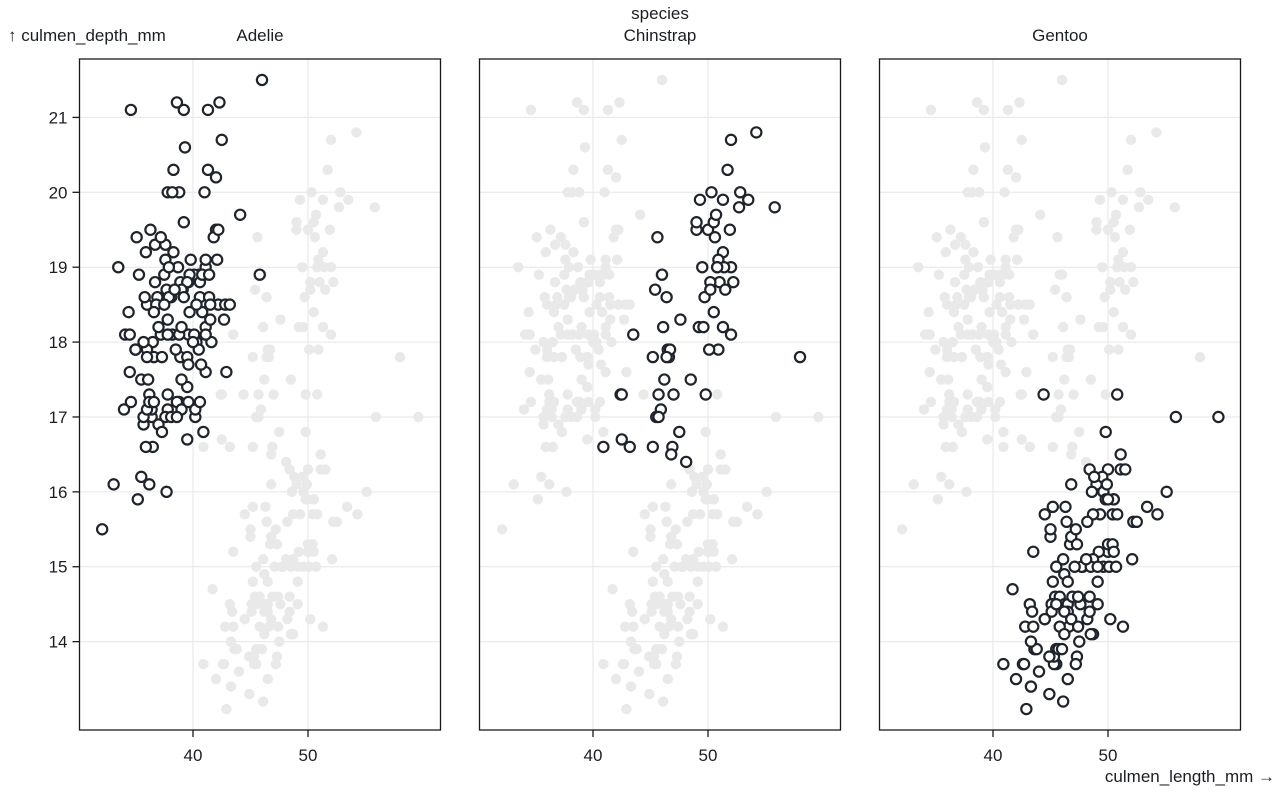  I want to click on facet-title-chinstrap: Chinstrap, so click(660, 35).